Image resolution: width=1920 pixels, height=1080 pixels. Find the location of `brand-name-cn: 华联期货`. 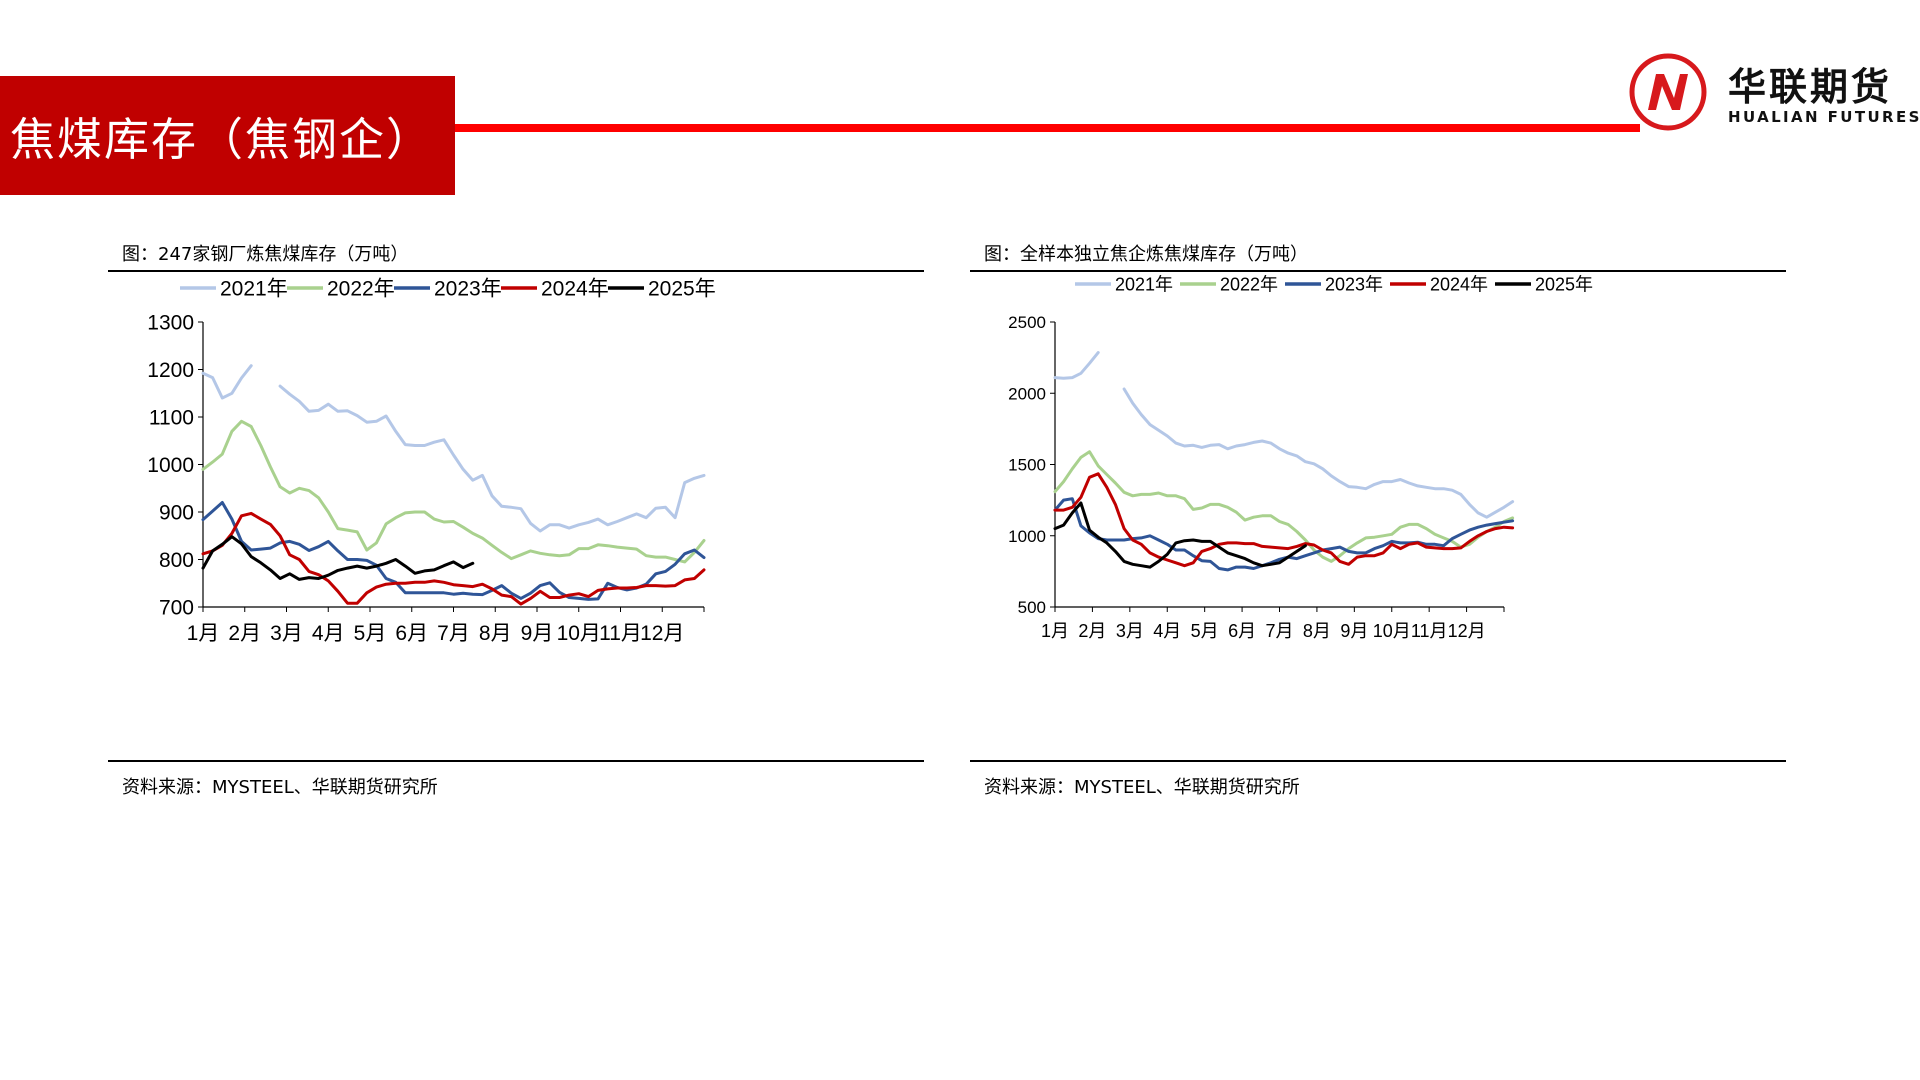

brand-name-cn: 华联期货 is located at coordinates (1810, 87).